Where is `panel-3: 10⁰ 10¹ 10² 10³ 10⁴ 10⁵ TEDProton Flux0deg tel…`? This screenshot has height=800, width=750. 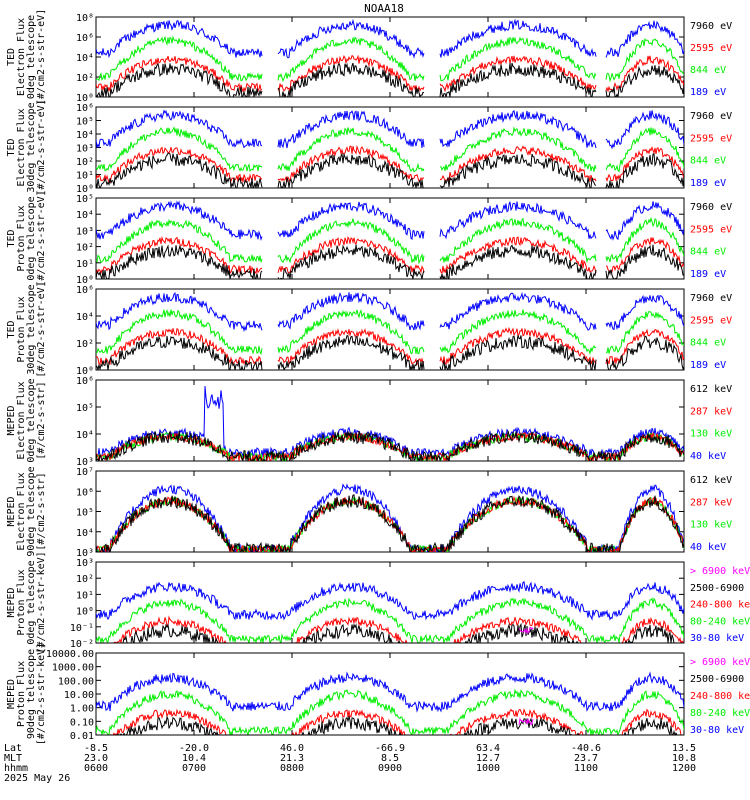 panel-3: 10⁰ 10¹ 10² 10³ 10⁴ 10⁵ TEDProton Flux0deg tel… is located at coordinates (369, 238).